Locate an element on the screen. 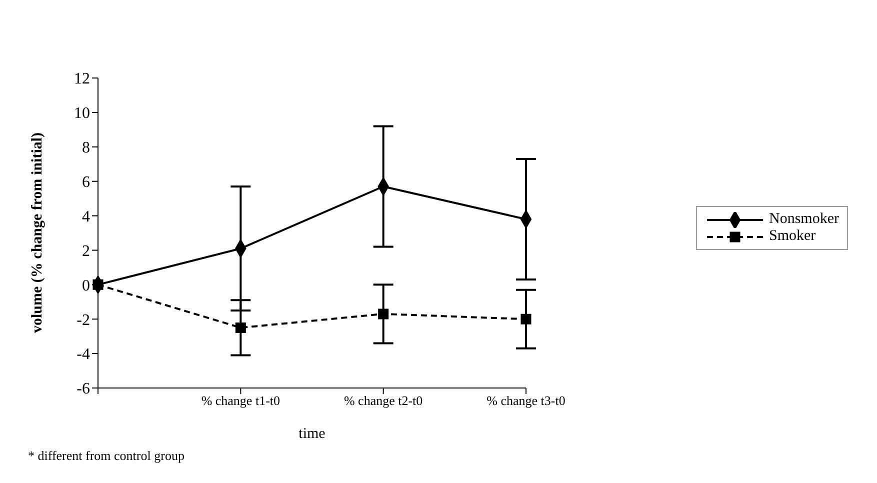 The width and height of the screenshot is (877, 483). y-tick-label: -6 is located at coordinates (83, 389).